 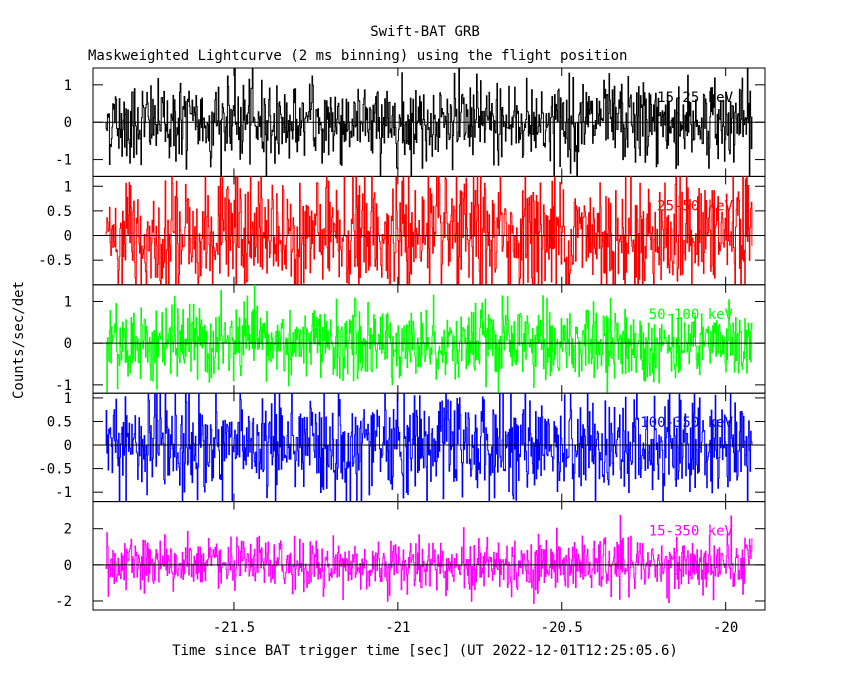 I want to click on panel-15-350-kev: -2 0 2 15-350 keV, so click(x=410, y=556).